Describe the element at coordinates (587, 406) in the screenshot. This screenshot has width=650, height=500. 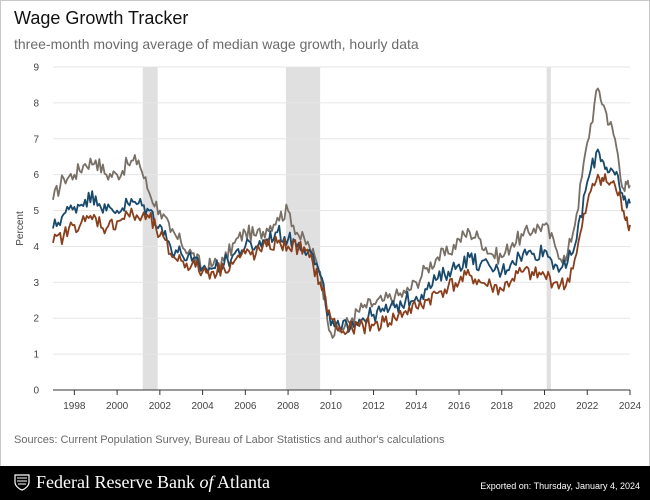
I see `x-tick-label: 2022` at that location.